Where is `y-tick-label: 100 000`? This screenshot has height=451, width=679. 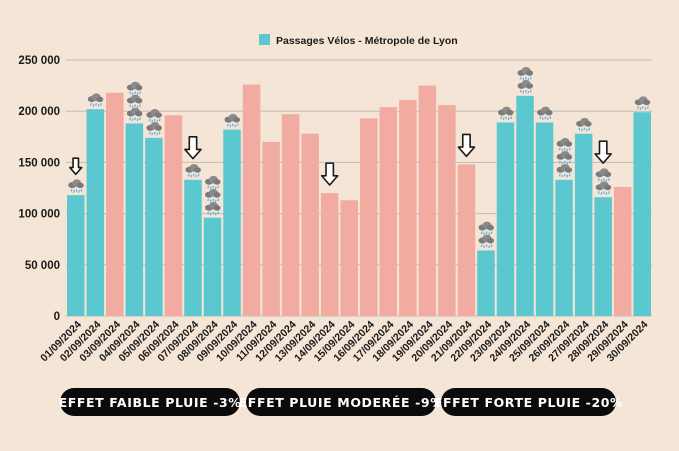
y-tick-label: 100 000 is located at coordinates (39, 215).